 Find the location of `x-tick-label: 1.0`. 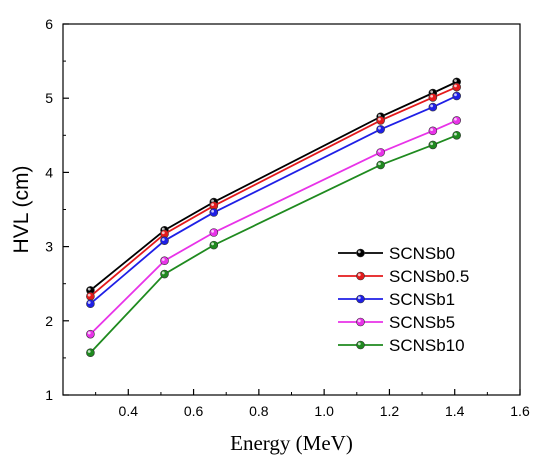

x-tick-label: 1.0 is located at coordinates (324, 411).